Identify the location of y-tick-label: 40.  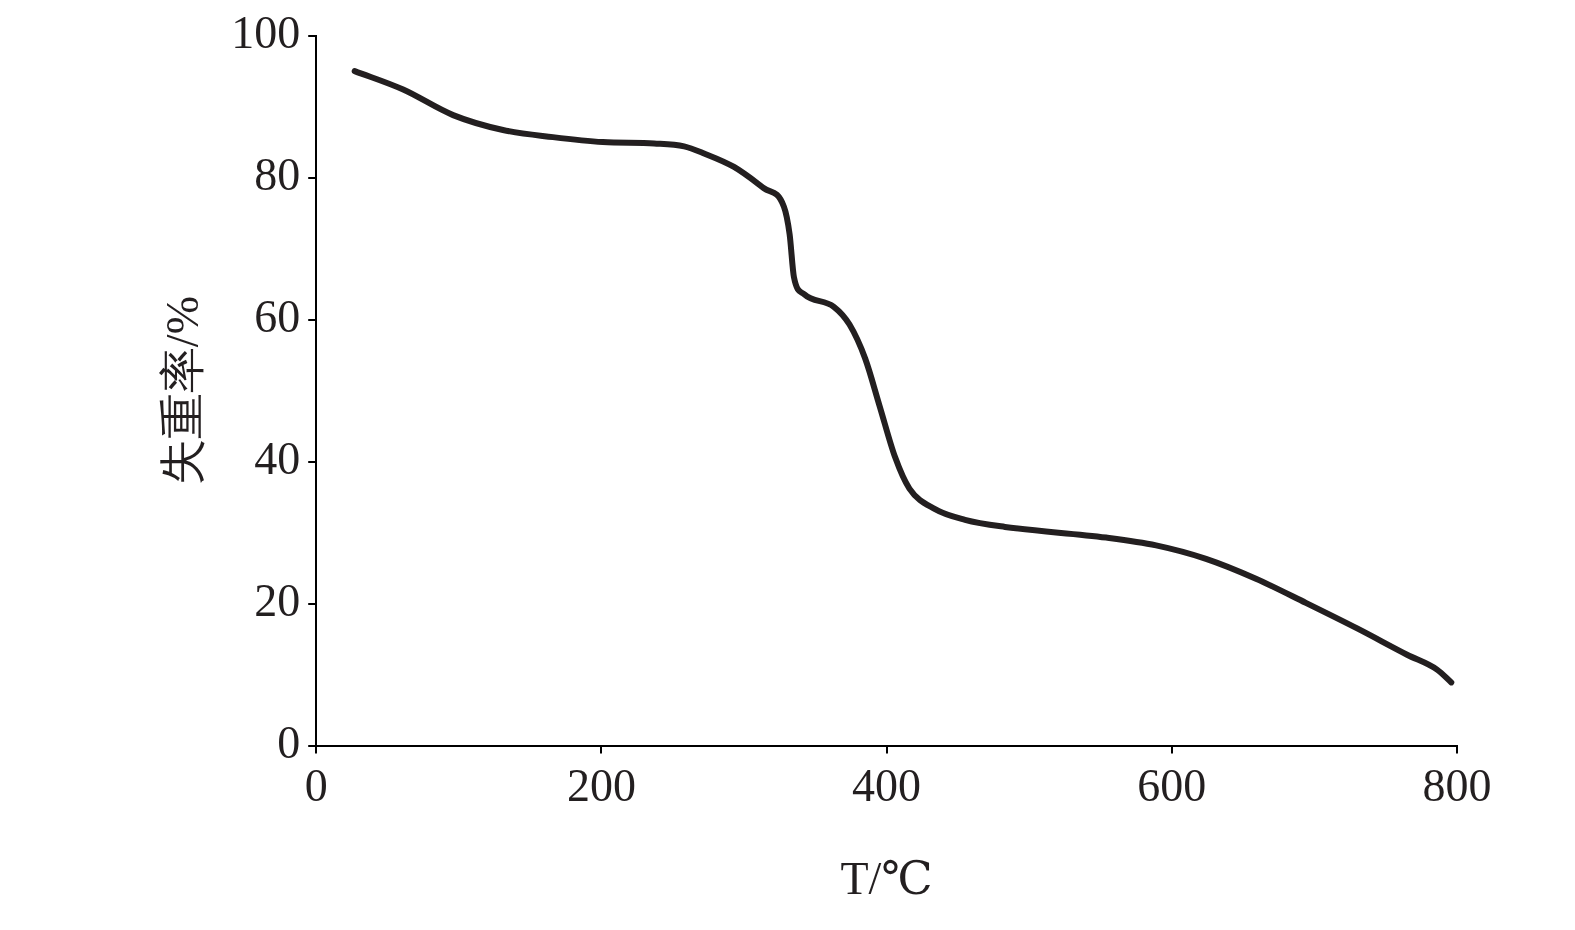
(277, 458).